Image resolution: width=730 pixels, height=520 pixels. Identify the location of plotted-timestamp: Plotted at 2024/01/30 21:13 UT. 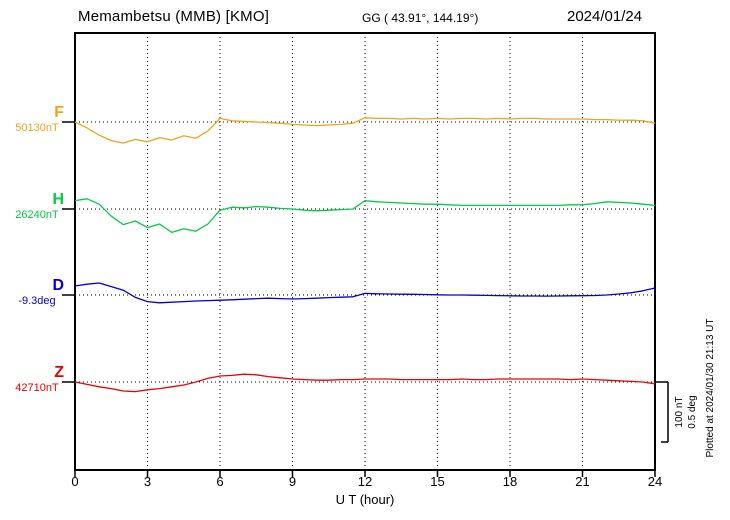
(710, 388).